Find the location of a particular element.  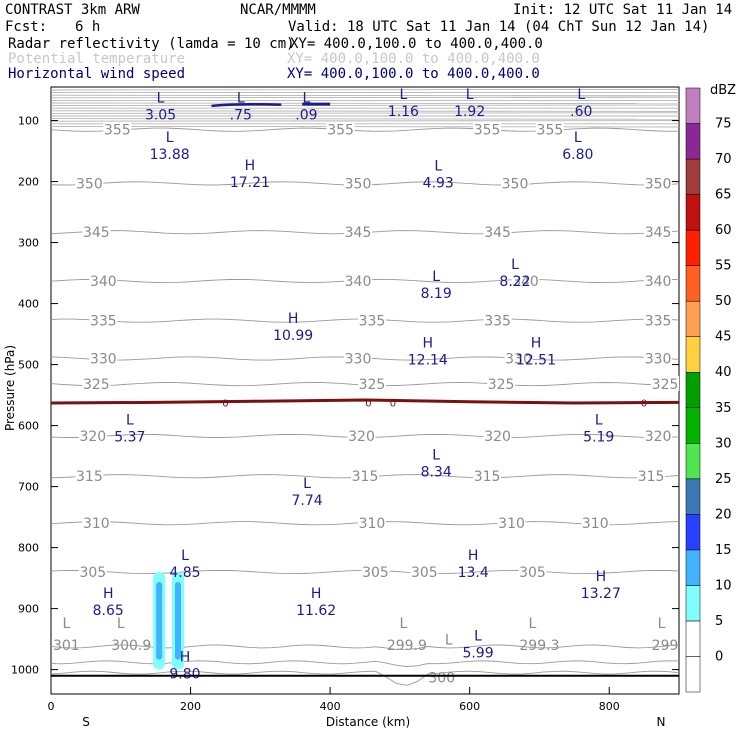

isentrope-345: 345 345 345 345 is located at coordinates (365, 232).